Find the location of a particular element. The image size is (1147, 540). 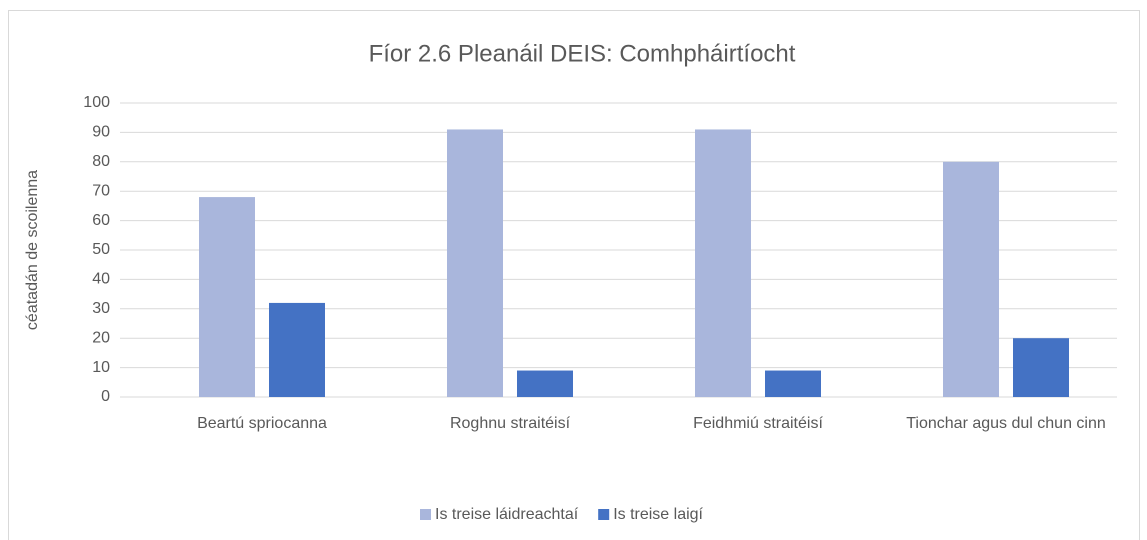

legend-label: Is treise laigí is located at coordinates (658, 514).